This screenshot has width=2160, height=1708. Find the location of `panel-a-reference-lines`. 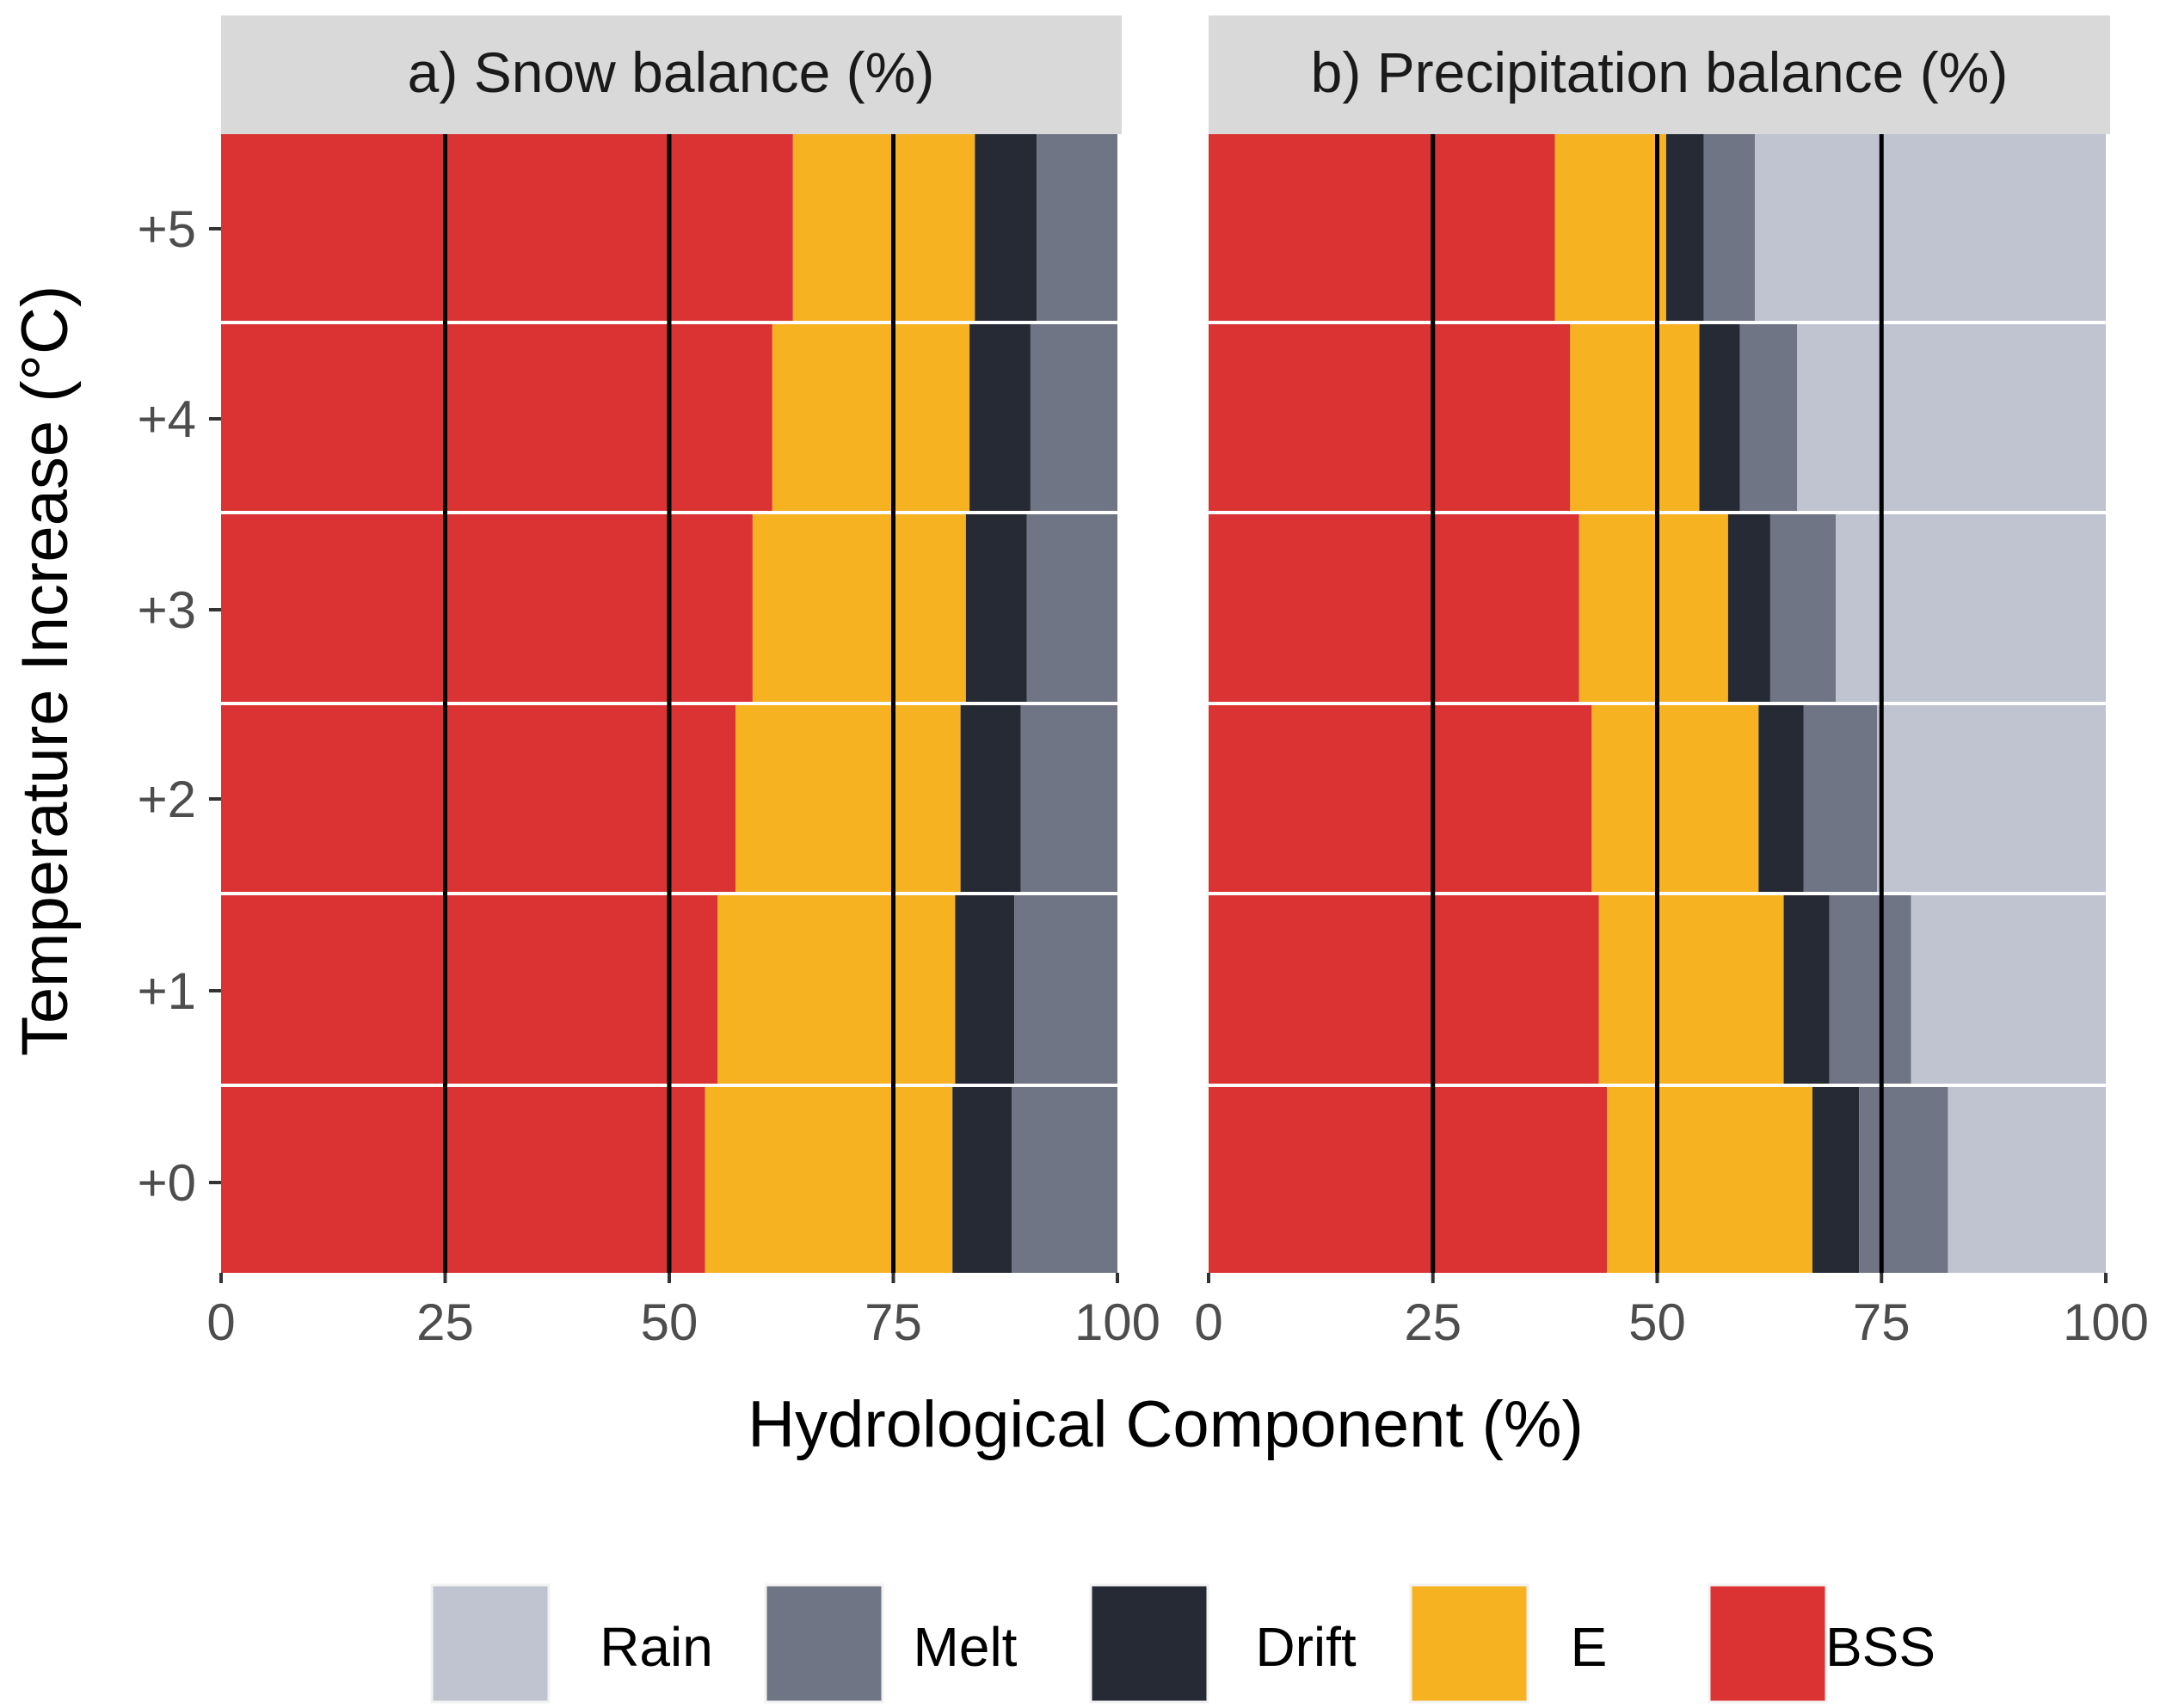

panel-a-reference-lines is located at coordinates (669, 704).